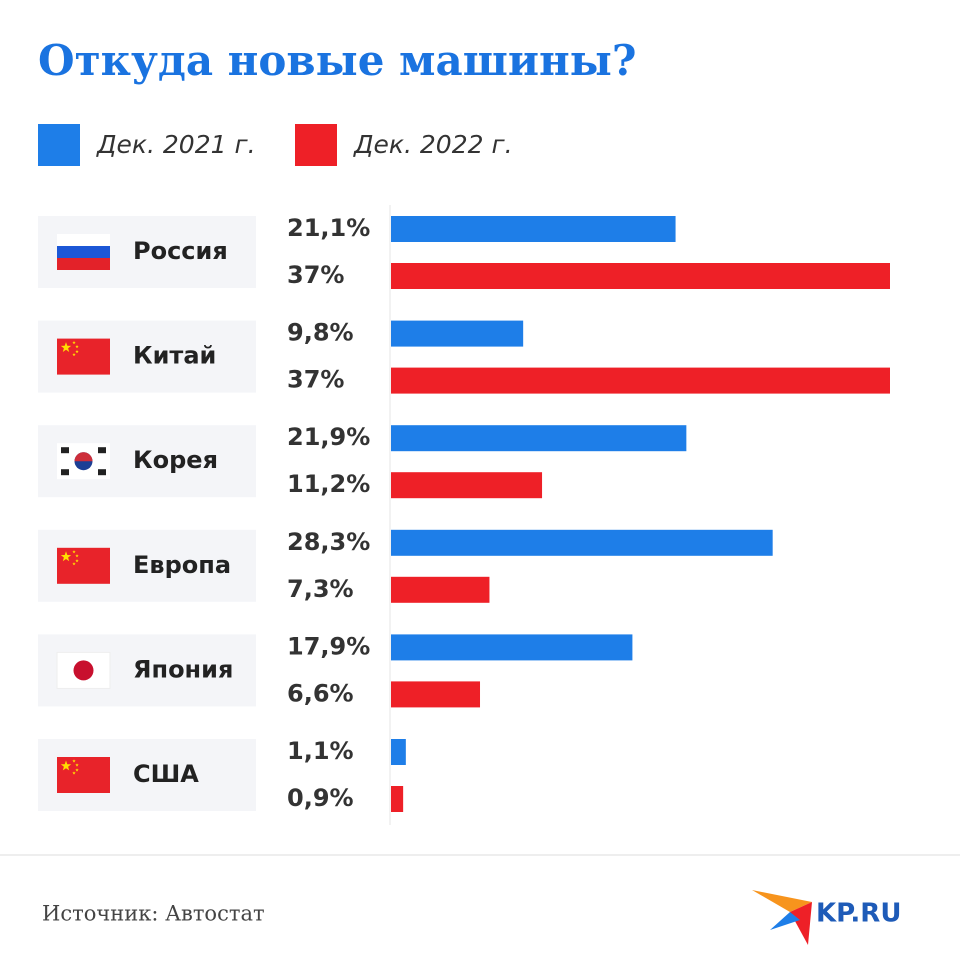 The width and height of the screenshot is (960, 975). I want to click on value-label: 21,9%, so click(328, 437).